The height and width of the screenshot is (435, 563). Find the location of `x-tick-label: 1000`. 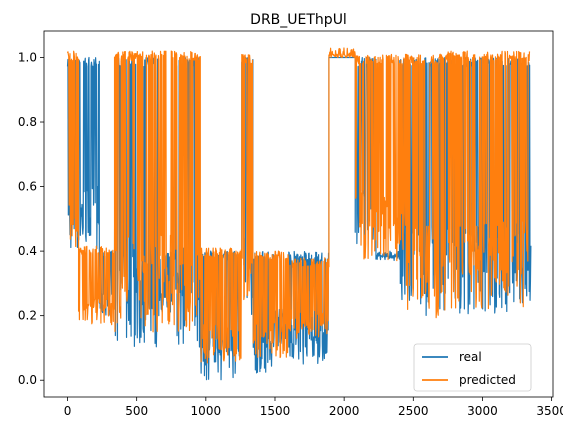

x-tick-label: 1000 is located at coordinates (206, 411).